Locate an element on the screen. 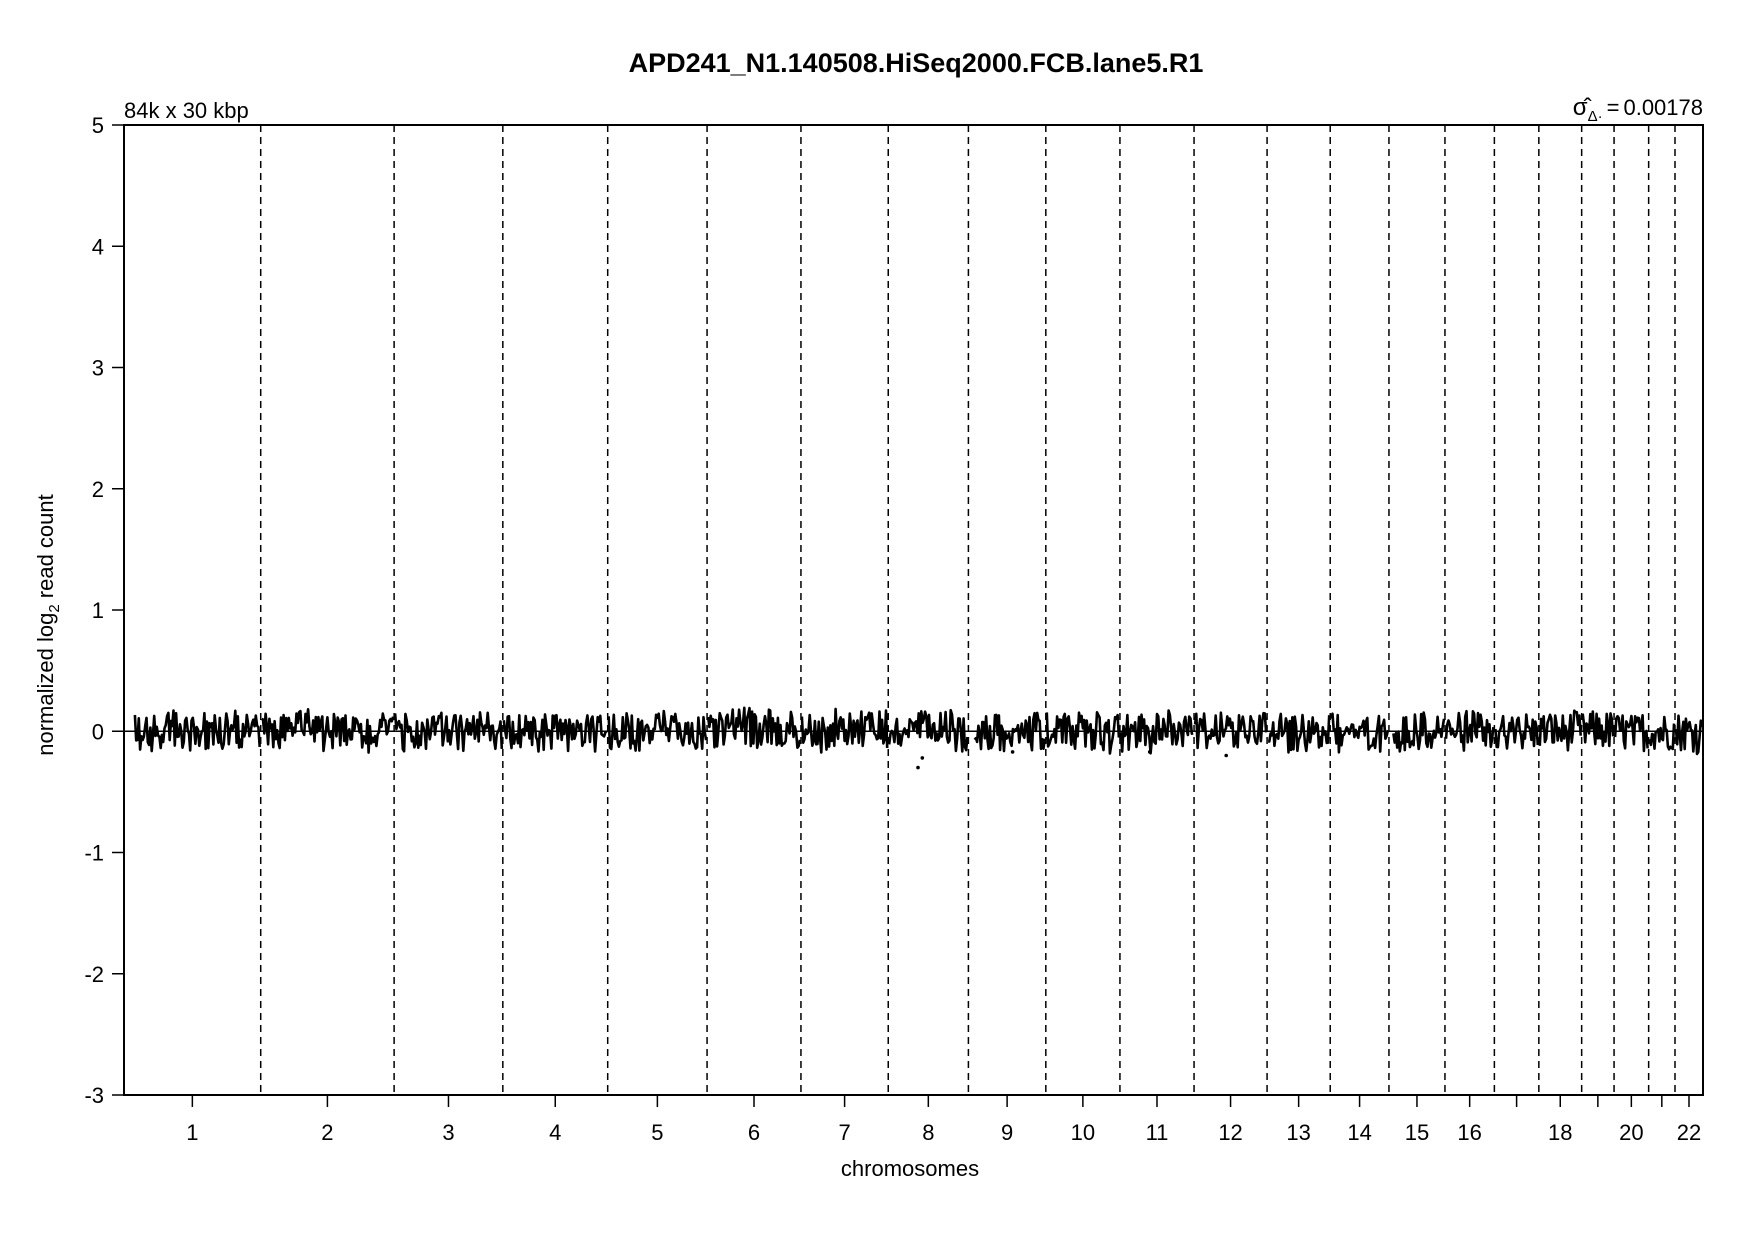 The image size is (1753, 1240). y-tick-label: -1 is located at coordinates (94, 853).